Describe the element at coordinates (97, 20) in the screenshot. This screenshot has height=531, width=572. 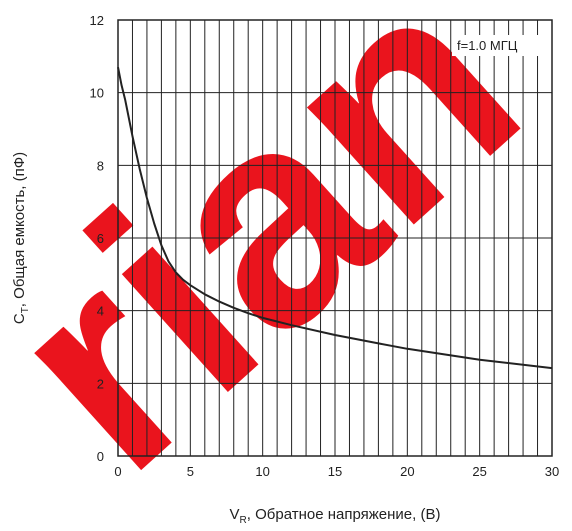
I see `y-tick-label: 12` at that location.